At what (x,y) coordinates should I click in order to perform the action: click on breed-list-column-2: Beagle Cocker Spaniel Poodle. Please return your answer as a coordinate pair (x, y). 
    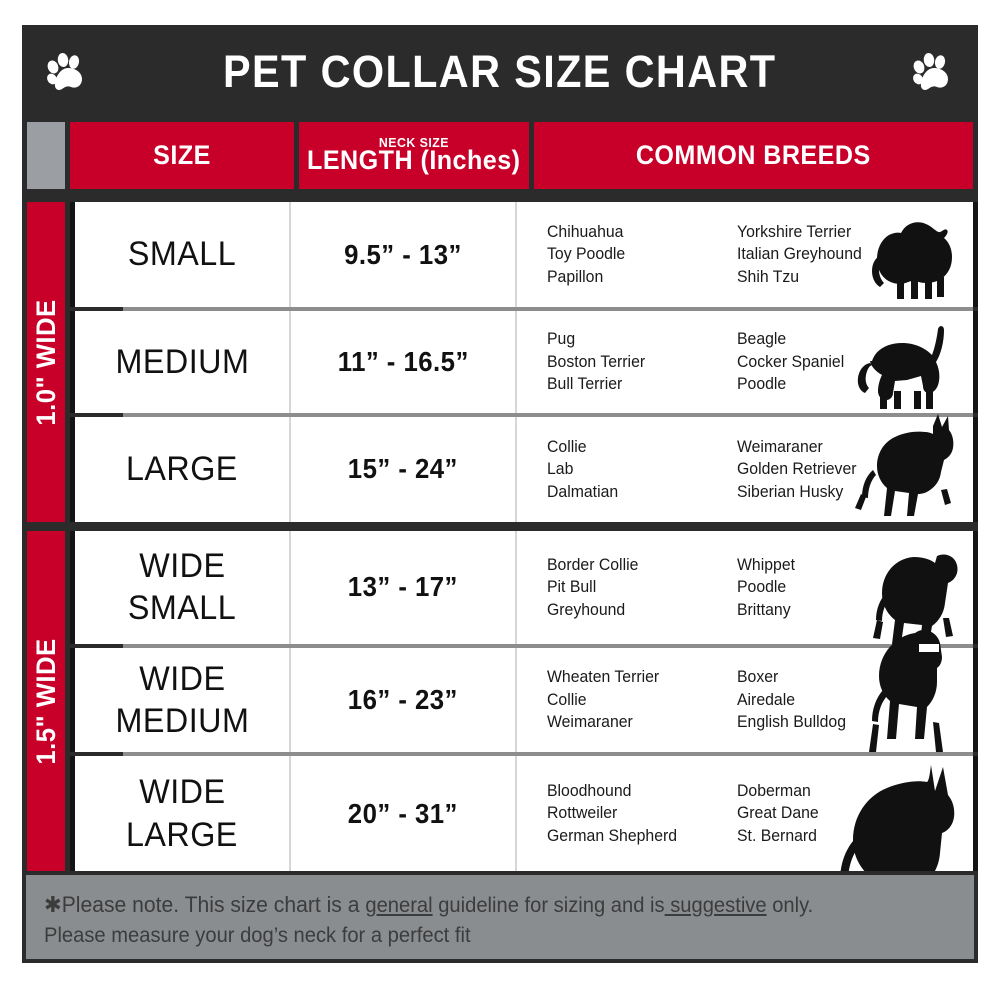
    Looking at the image, I should click on (825, 361).